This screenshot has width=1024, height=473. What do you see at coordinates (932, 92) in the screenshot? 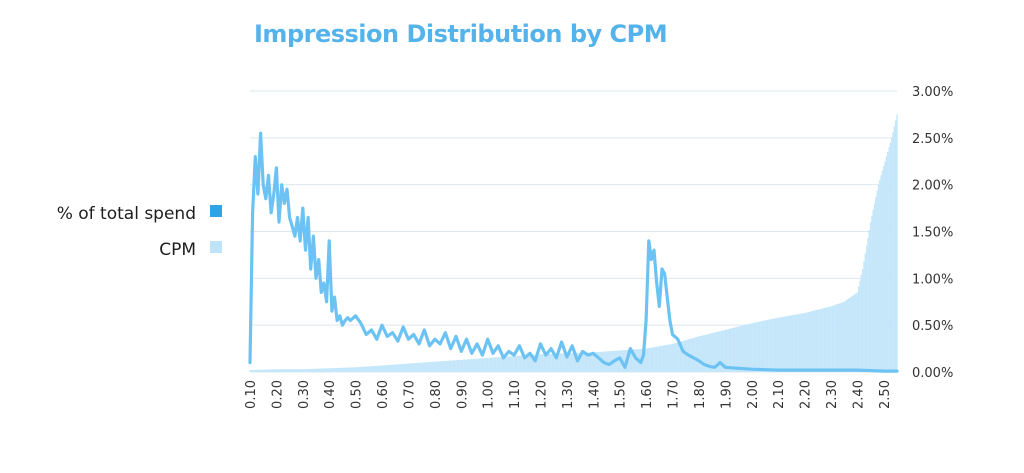
I see `y-tick-label: 3.00%` at bounding box center [932, 92].